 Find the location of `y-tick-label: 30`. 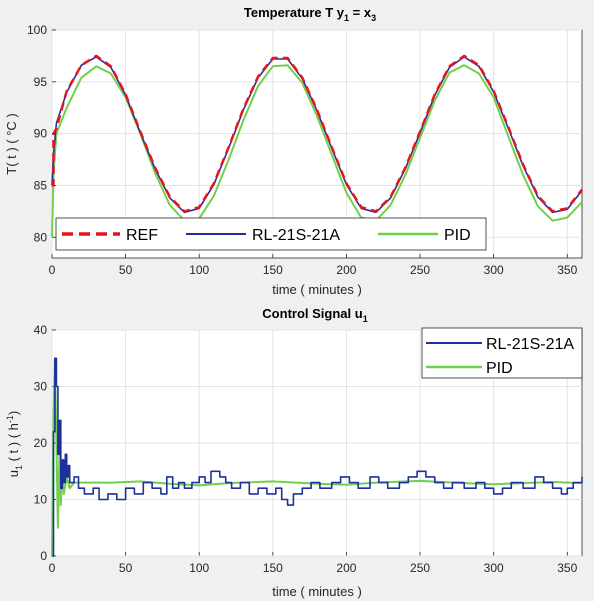

y-tick-label: 30 is located at coordinates (41, 387).